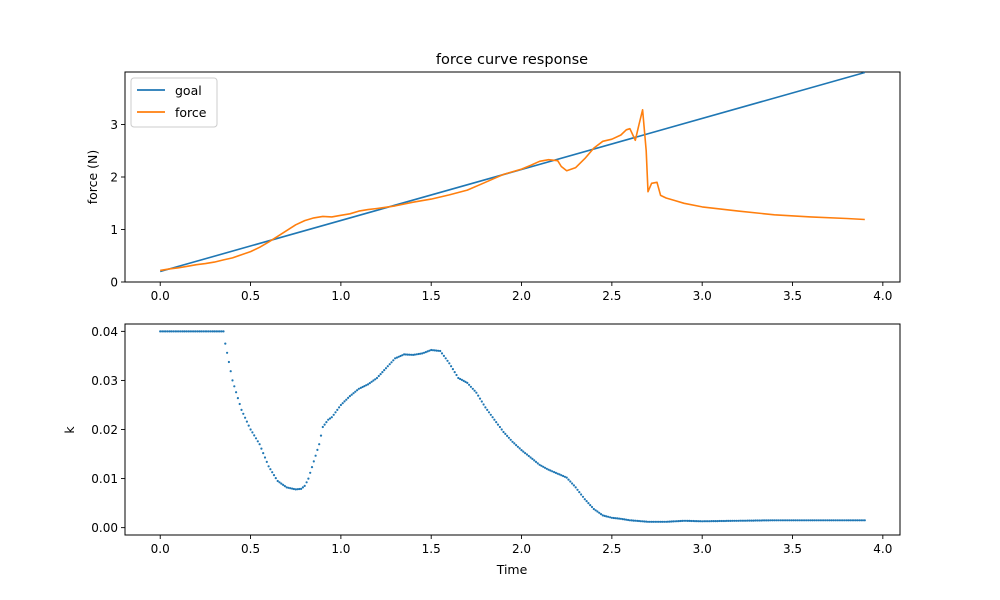 The image size is (1000, 600). Describe the element at coordinates (512, 60) in the screenshot. I see `chart-title: force curve response` at that location.